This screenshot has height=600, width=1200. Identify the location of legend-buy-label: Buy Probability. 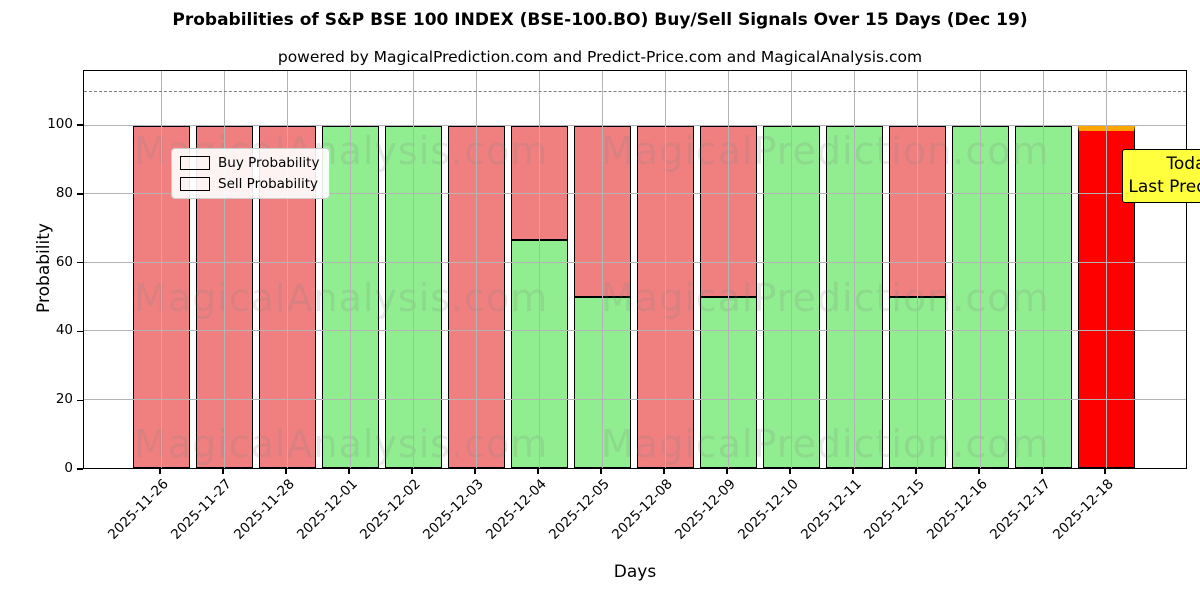
(269, 163).